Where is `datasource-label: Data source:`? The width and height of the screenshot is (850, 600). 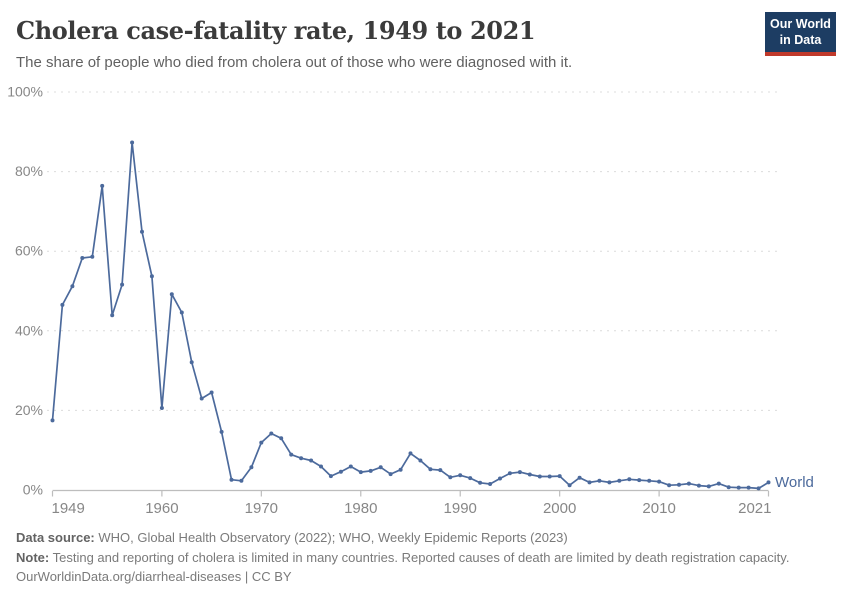
datasource-label: Data source: is located at coordinates (55, 537).